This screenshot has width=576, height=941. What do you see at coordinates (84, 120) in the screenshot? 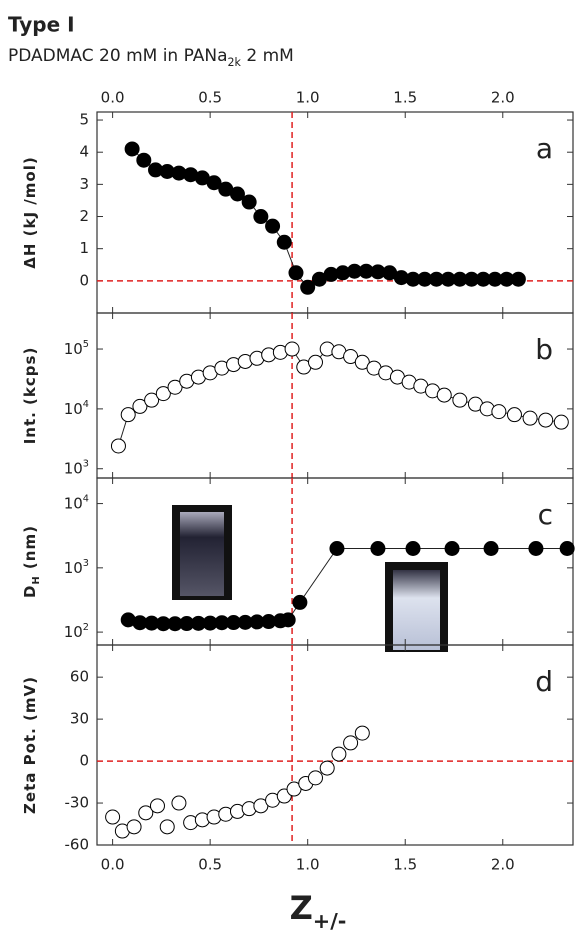
I see `y-tick-label: 5` at bounding box center [84, 120].